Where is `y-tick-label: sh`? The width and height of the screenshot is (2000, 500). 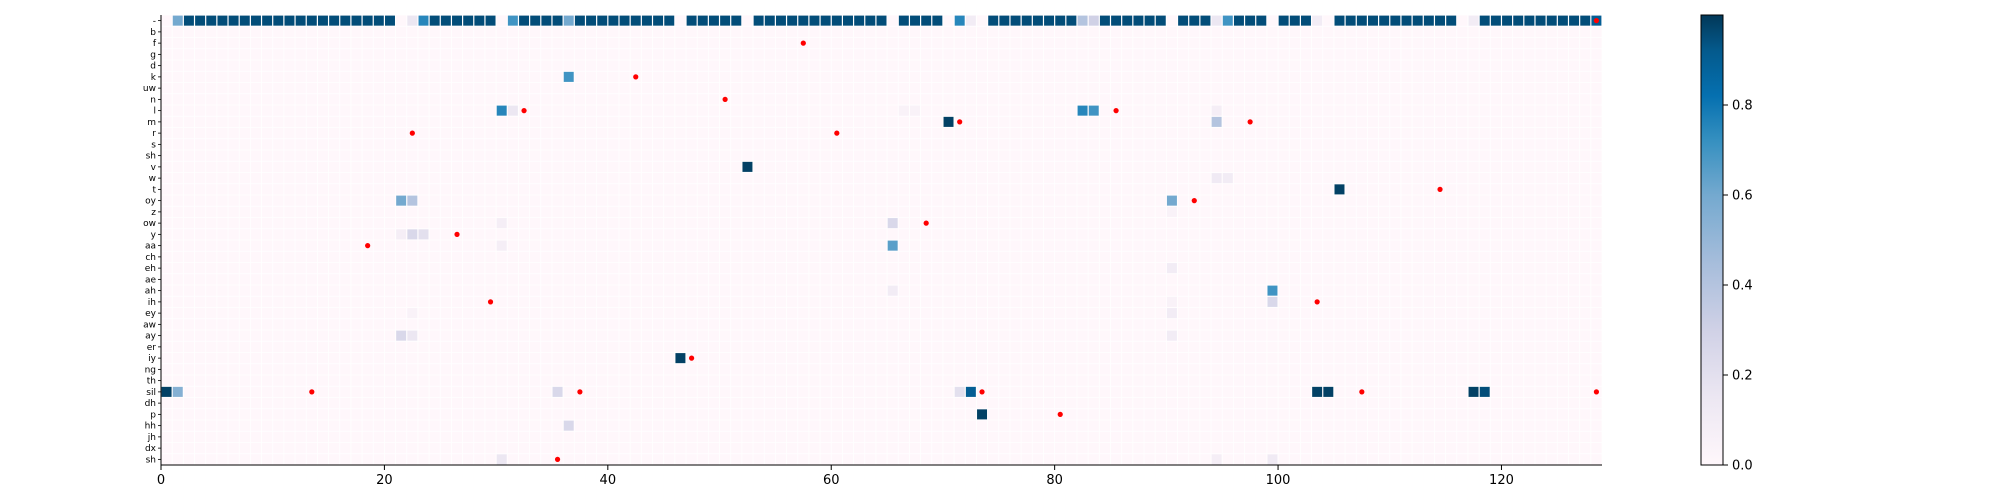 y-tick-label: sh is located at coordinates (151, 460).